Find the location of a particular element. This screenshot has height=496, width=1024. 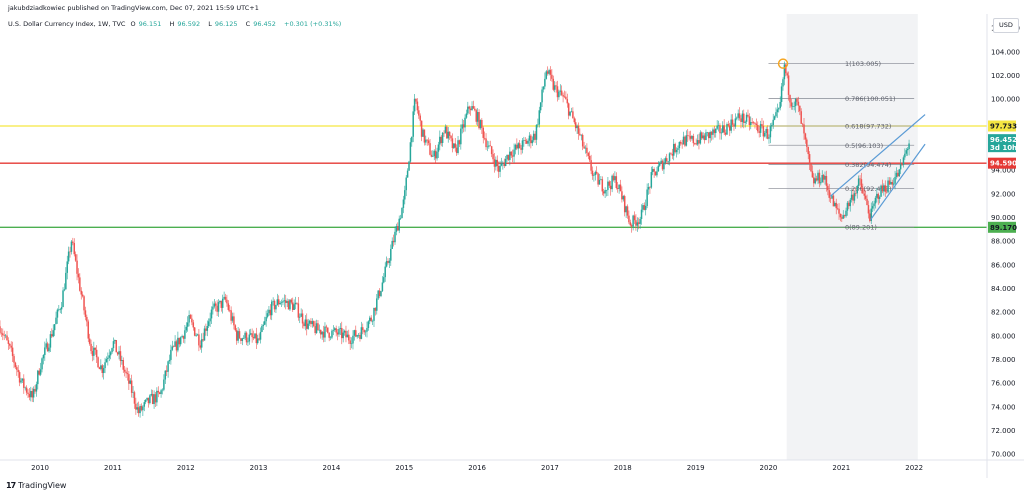

top-marker is located at coordinates (783, 63).